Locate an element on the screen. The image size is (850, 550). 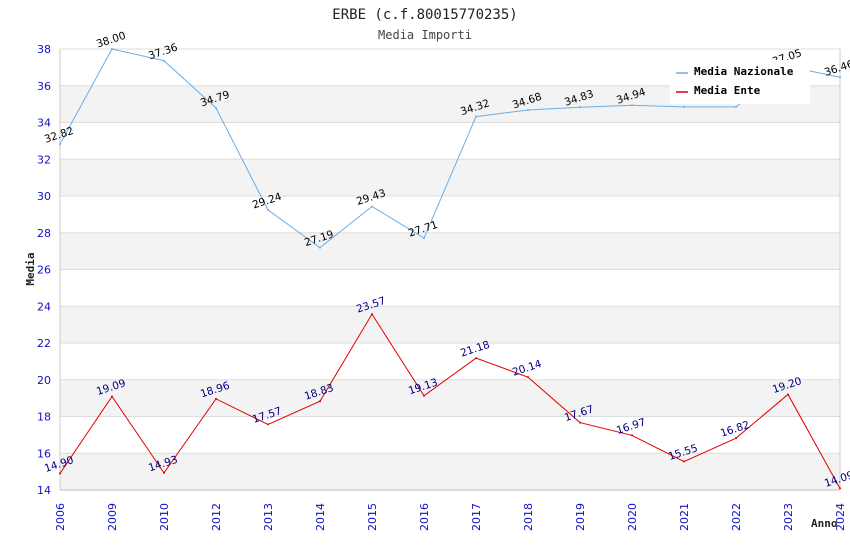
legend-background is located at coordinates (740, 82).